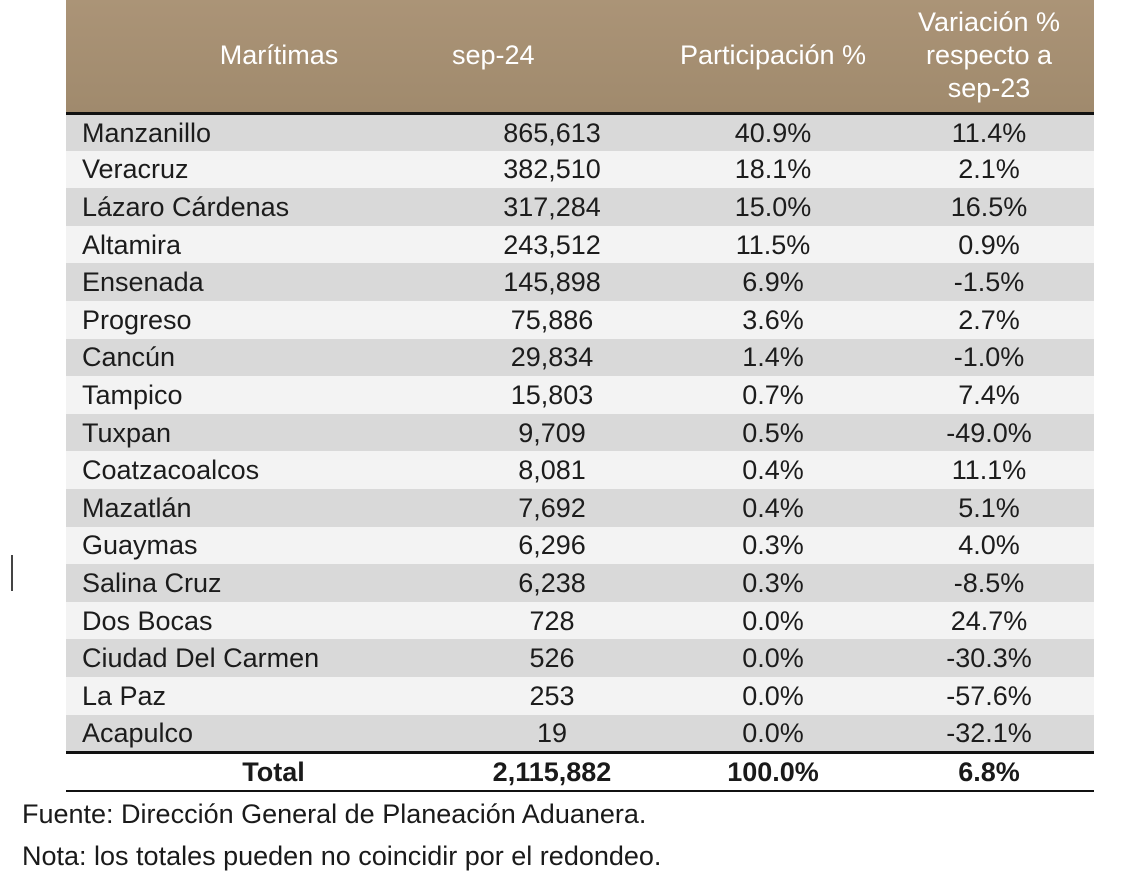 This screenshot has width=1122, height=877. What do you see at coordinates (773, 432) in the screenshot?
I see `port-share: 0.5%` at bounding box center [773, 432].